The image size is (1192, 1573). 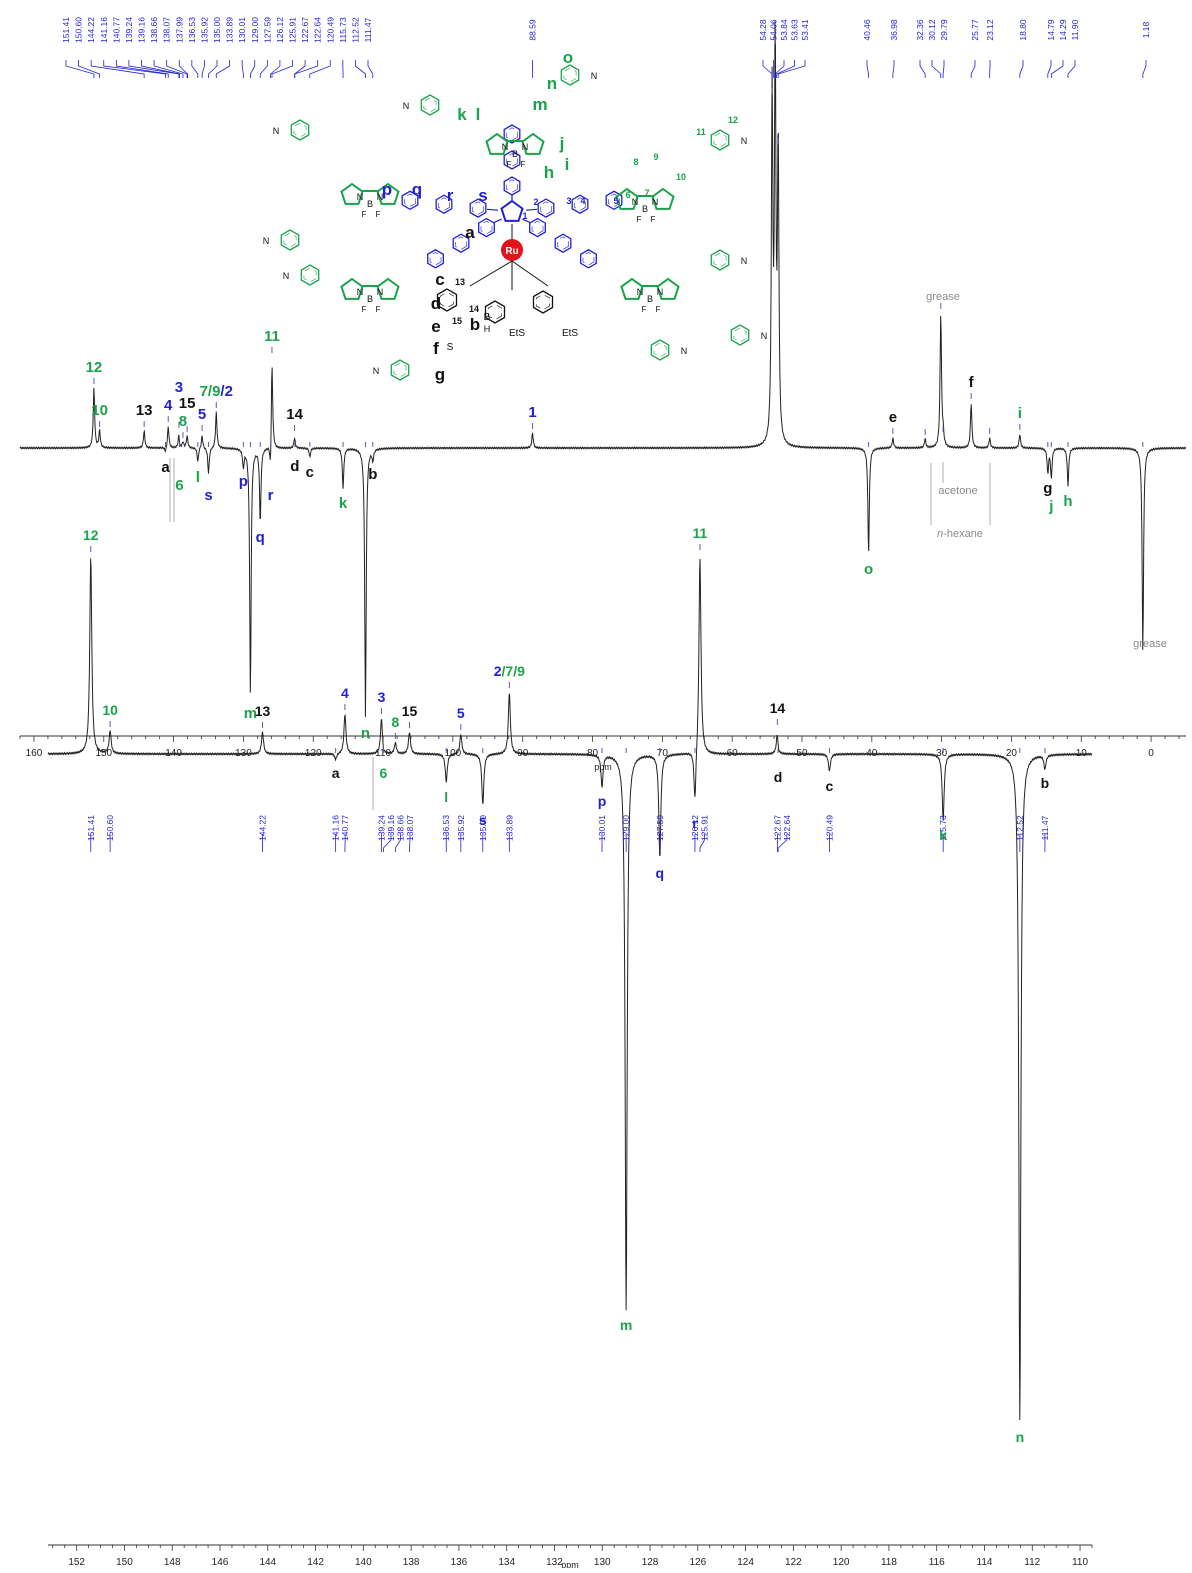 I want to click on peak-label: 6, so click(x=179, y=485).